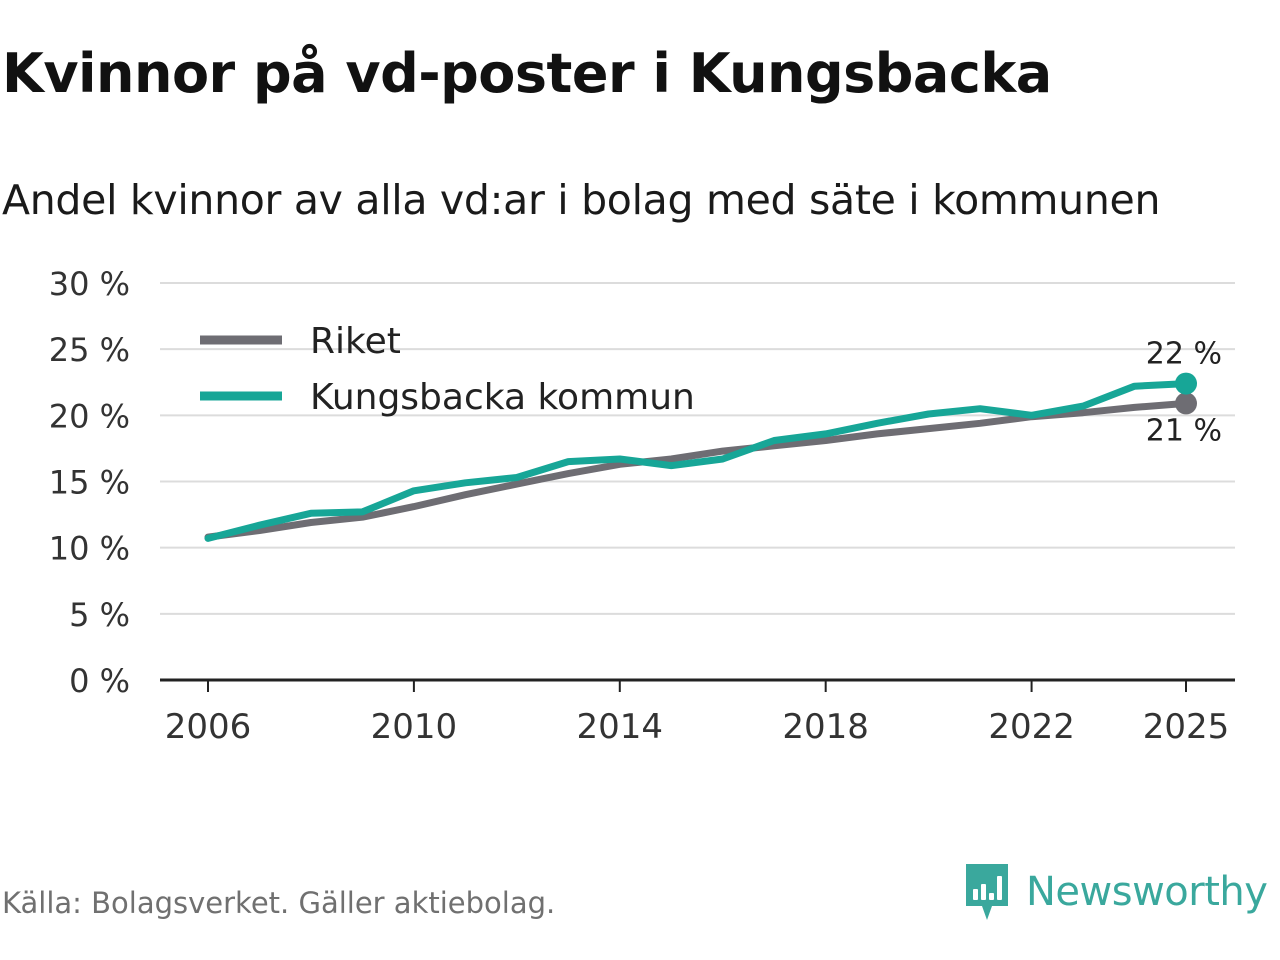 The image size is (1280, 960). I want to click on x-tick-label: 2006, so click(208, 727).